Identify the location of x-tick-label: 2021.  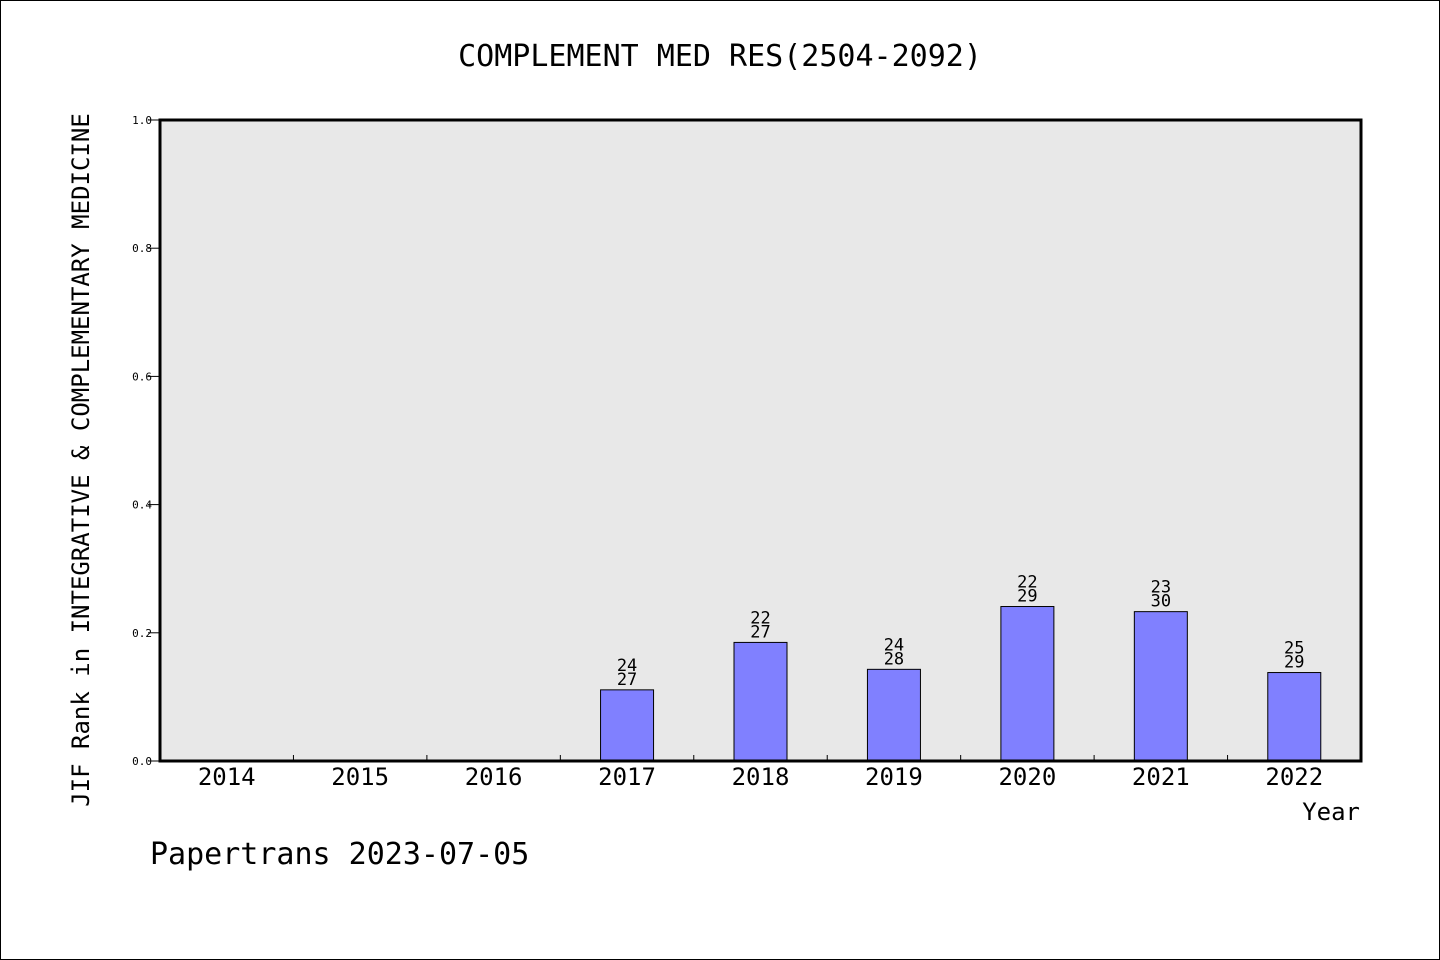
(1161, 777).